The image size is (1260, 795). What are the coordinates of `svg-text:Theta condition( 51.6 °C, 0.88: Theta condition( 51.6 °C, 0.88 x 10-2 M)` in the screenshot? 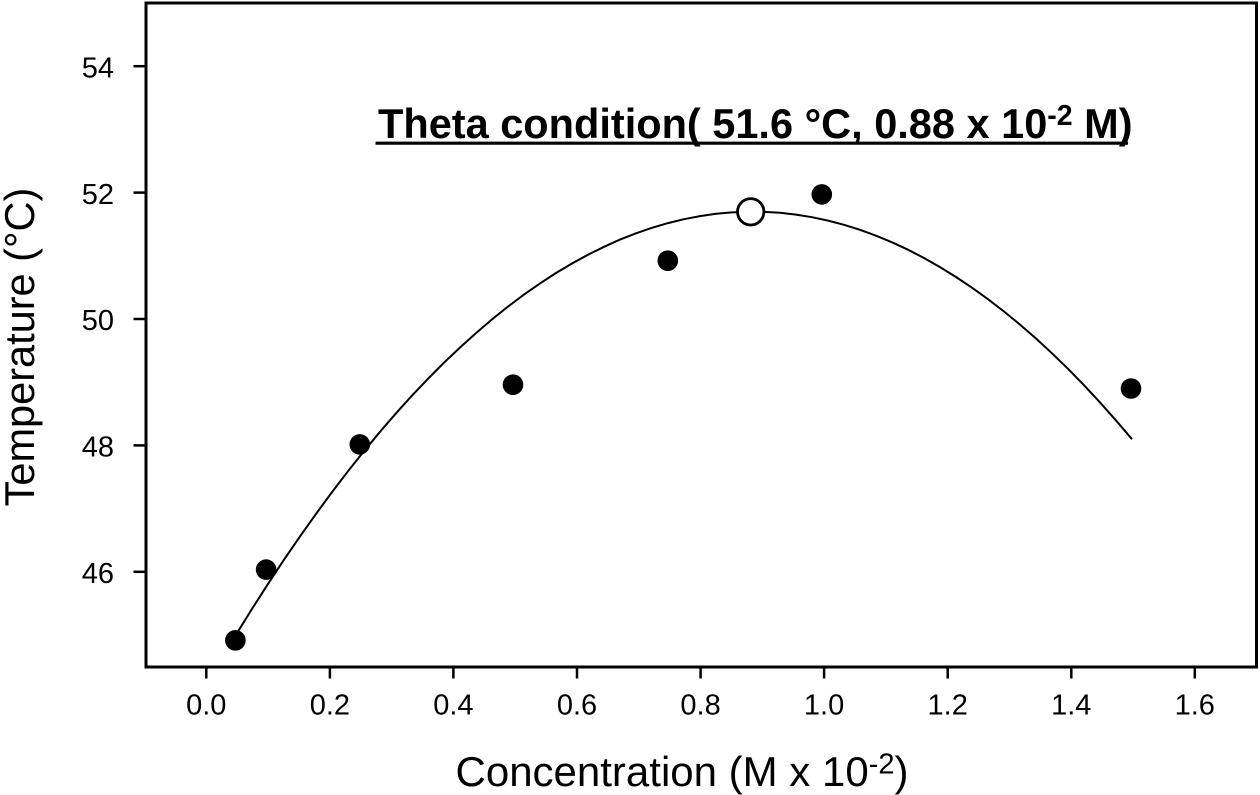 It's located at (755, 123).